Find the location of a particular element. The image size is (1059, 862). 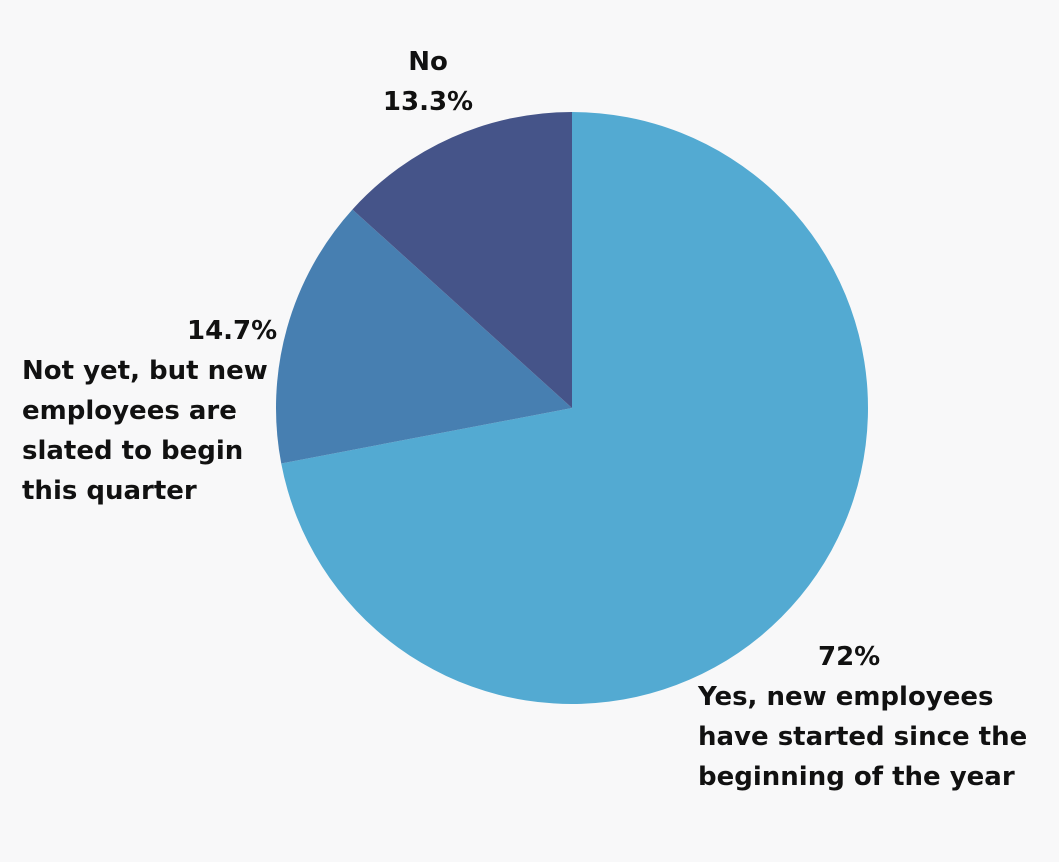

slice-value-no: 13.3% is located at coordinates (428, 102).